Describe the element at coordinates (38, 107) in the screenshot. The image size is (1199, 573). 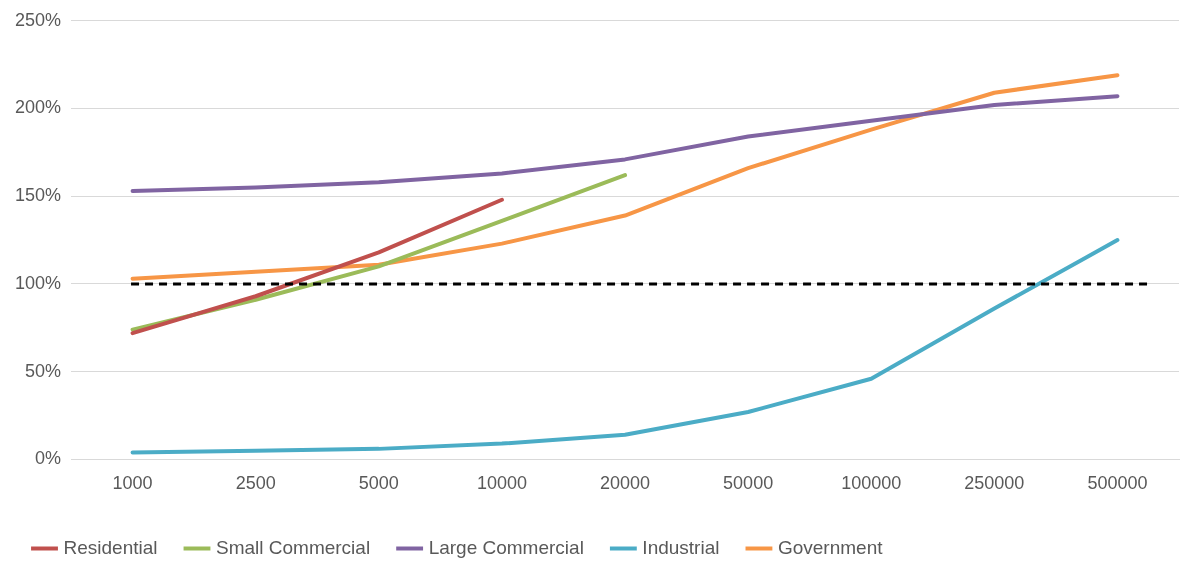
I see `y-tick-label: 200%` at that location.